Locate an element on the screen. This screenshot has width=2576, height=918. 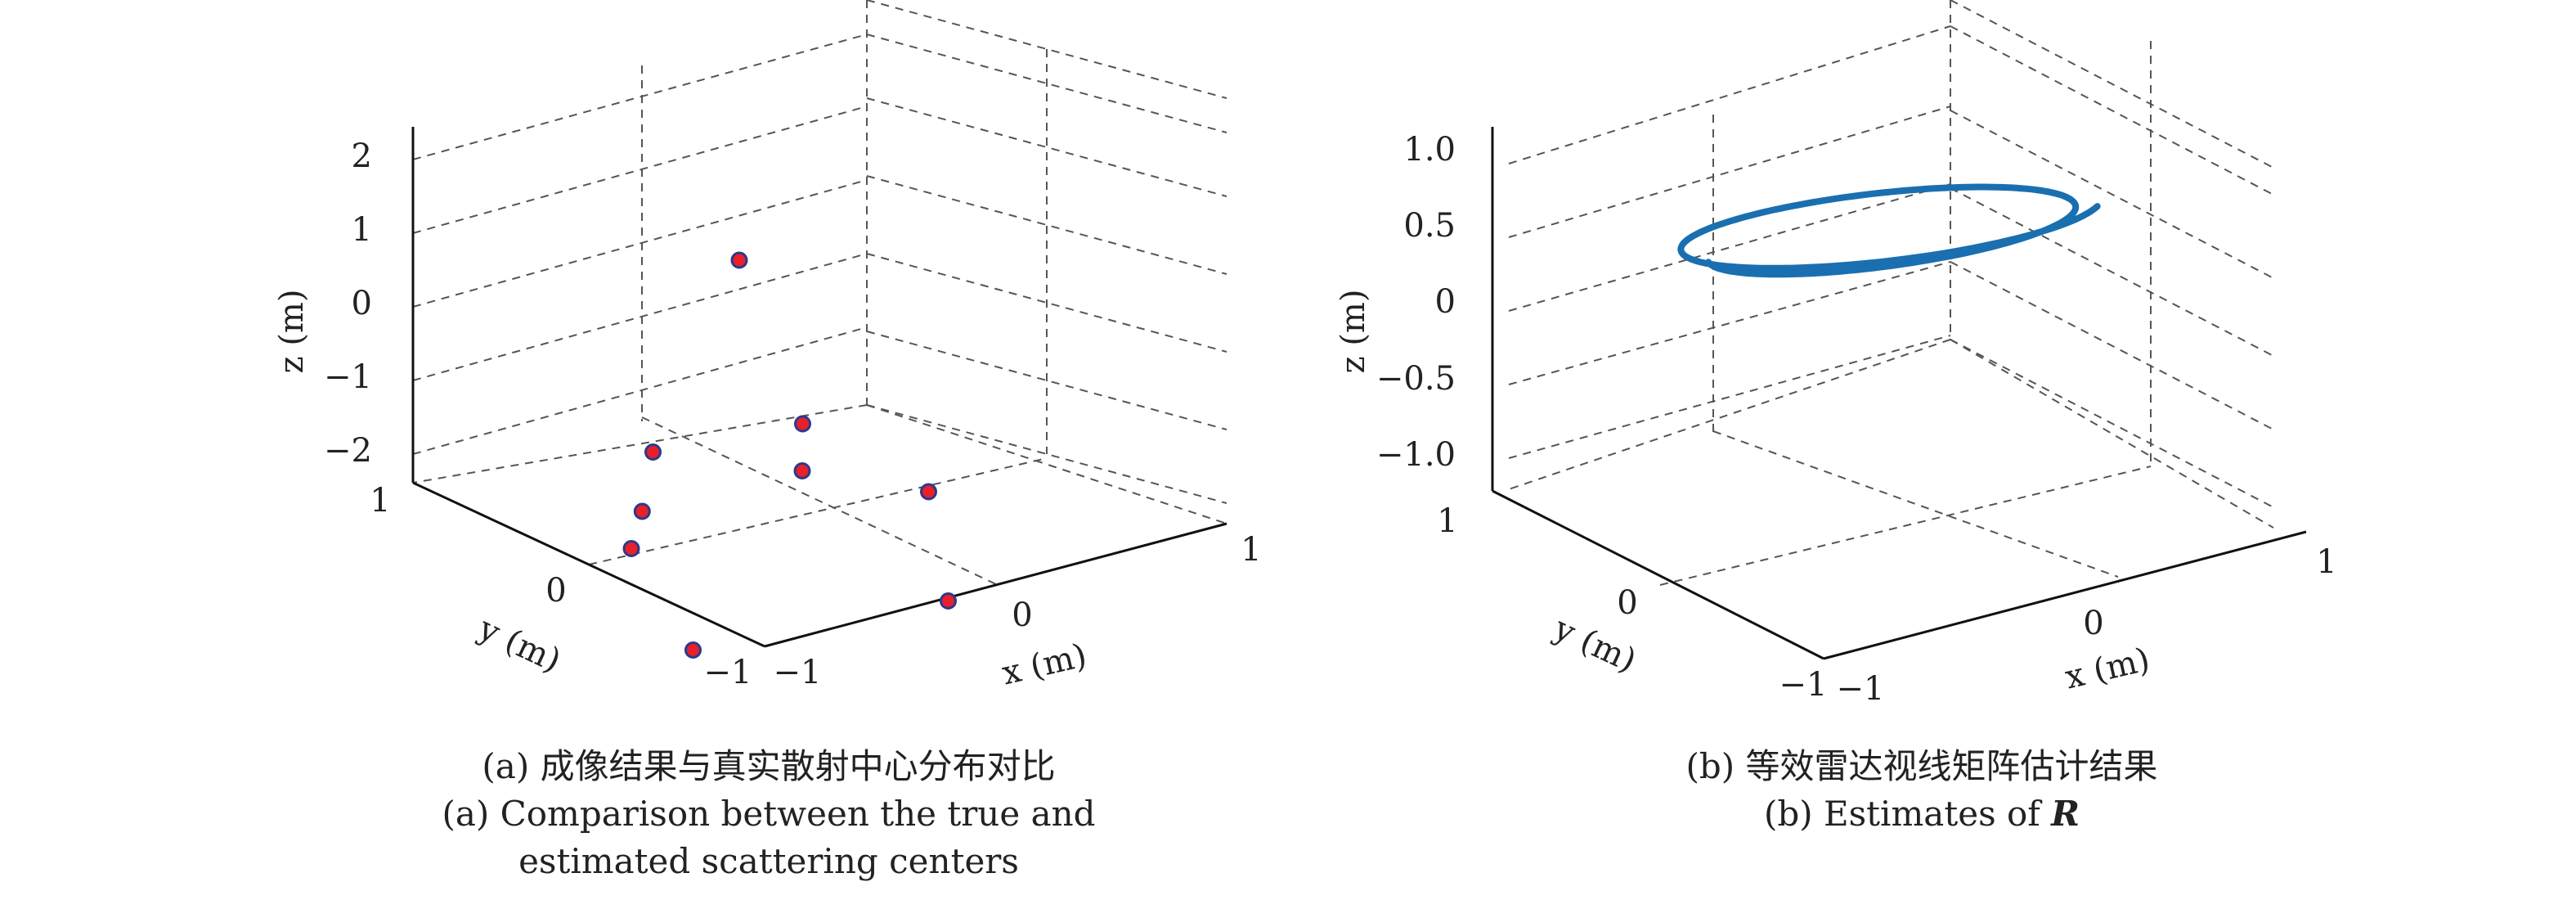
panel-a-ytick-0: −1 is located at coordinates (728, 672).